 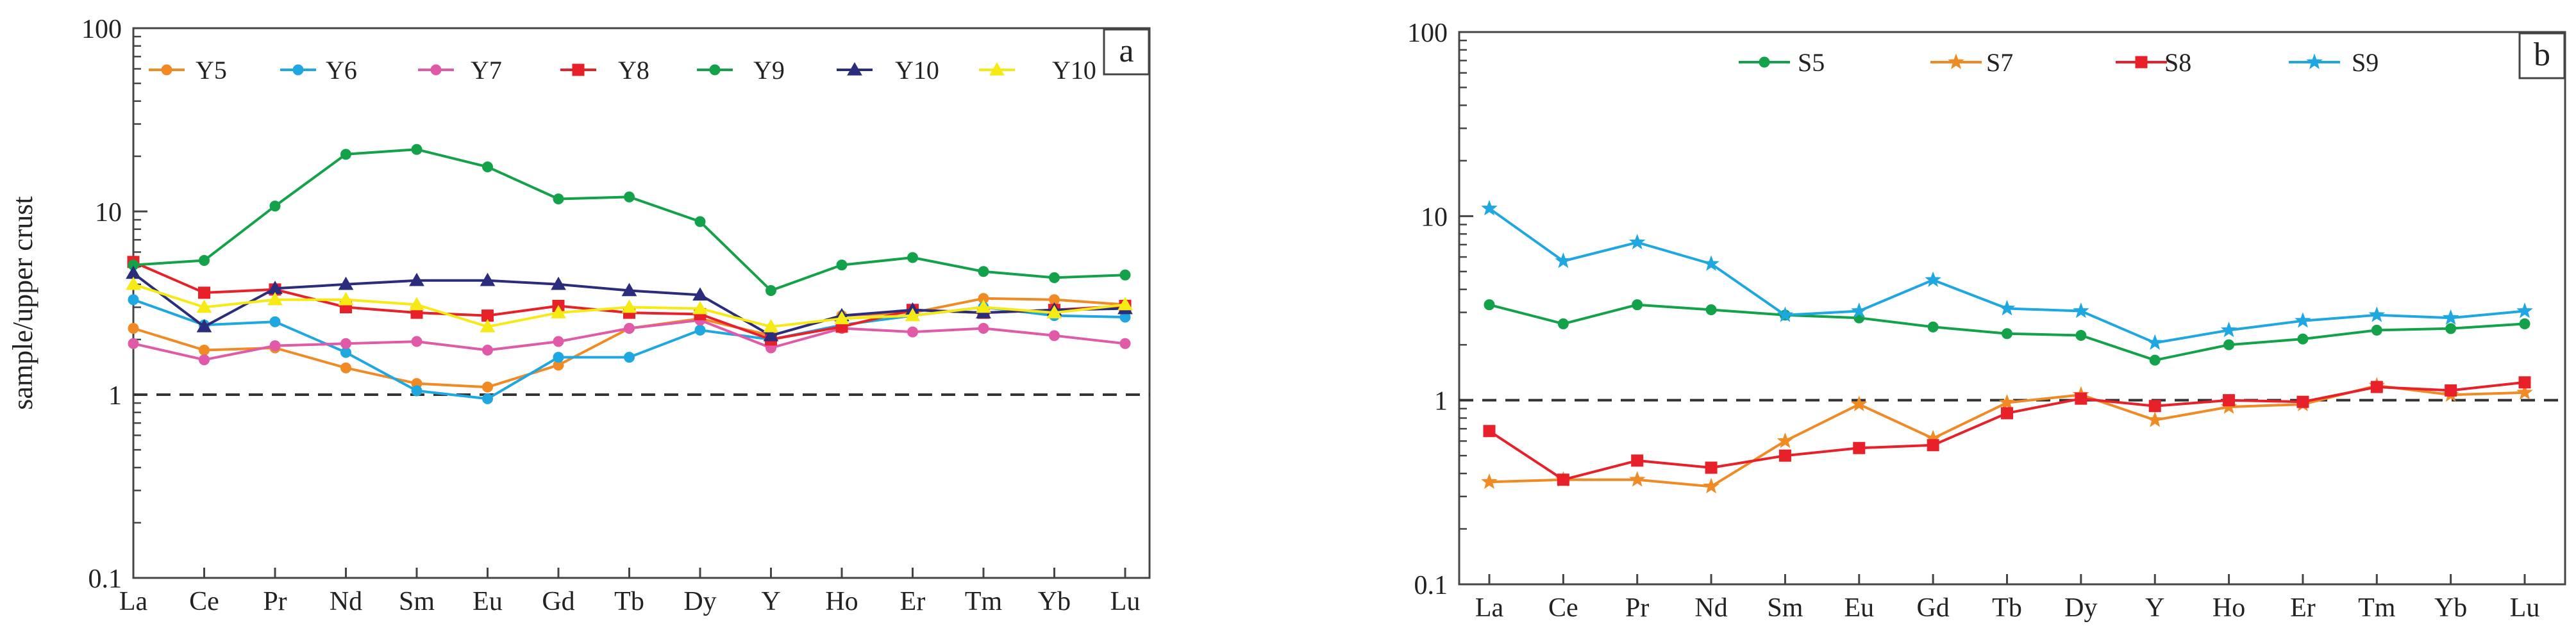 I want to click on panel-label-a: a, so click(x=1126, y=51).